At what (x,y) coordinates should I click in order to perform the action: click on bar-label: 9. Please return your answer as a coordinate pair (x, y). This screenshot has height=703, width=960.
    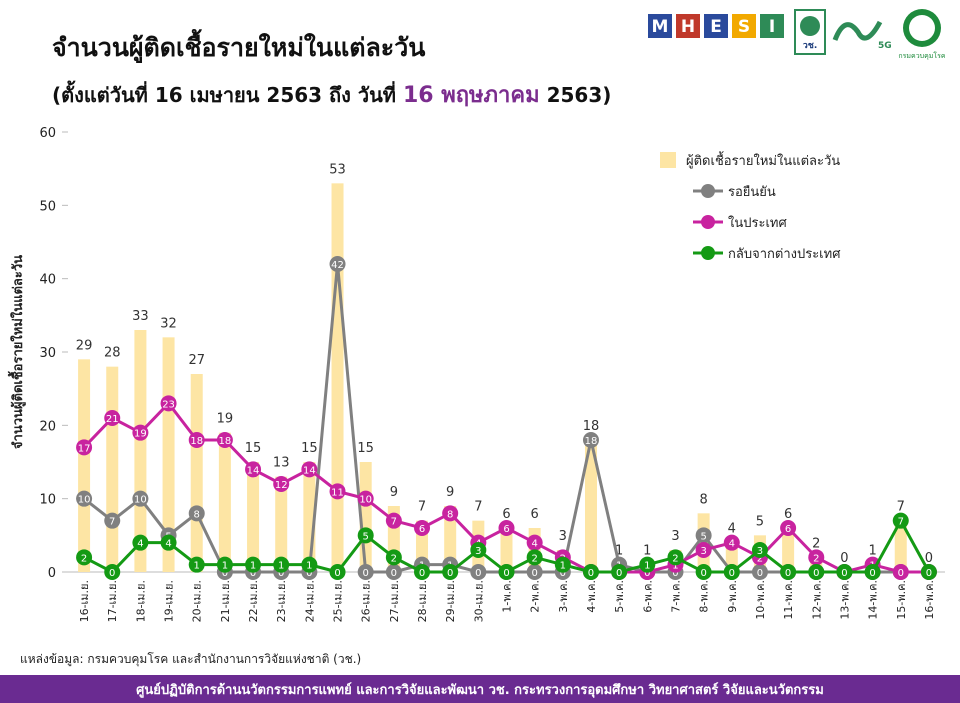
    Looking at the image, I should click on (450, 492).